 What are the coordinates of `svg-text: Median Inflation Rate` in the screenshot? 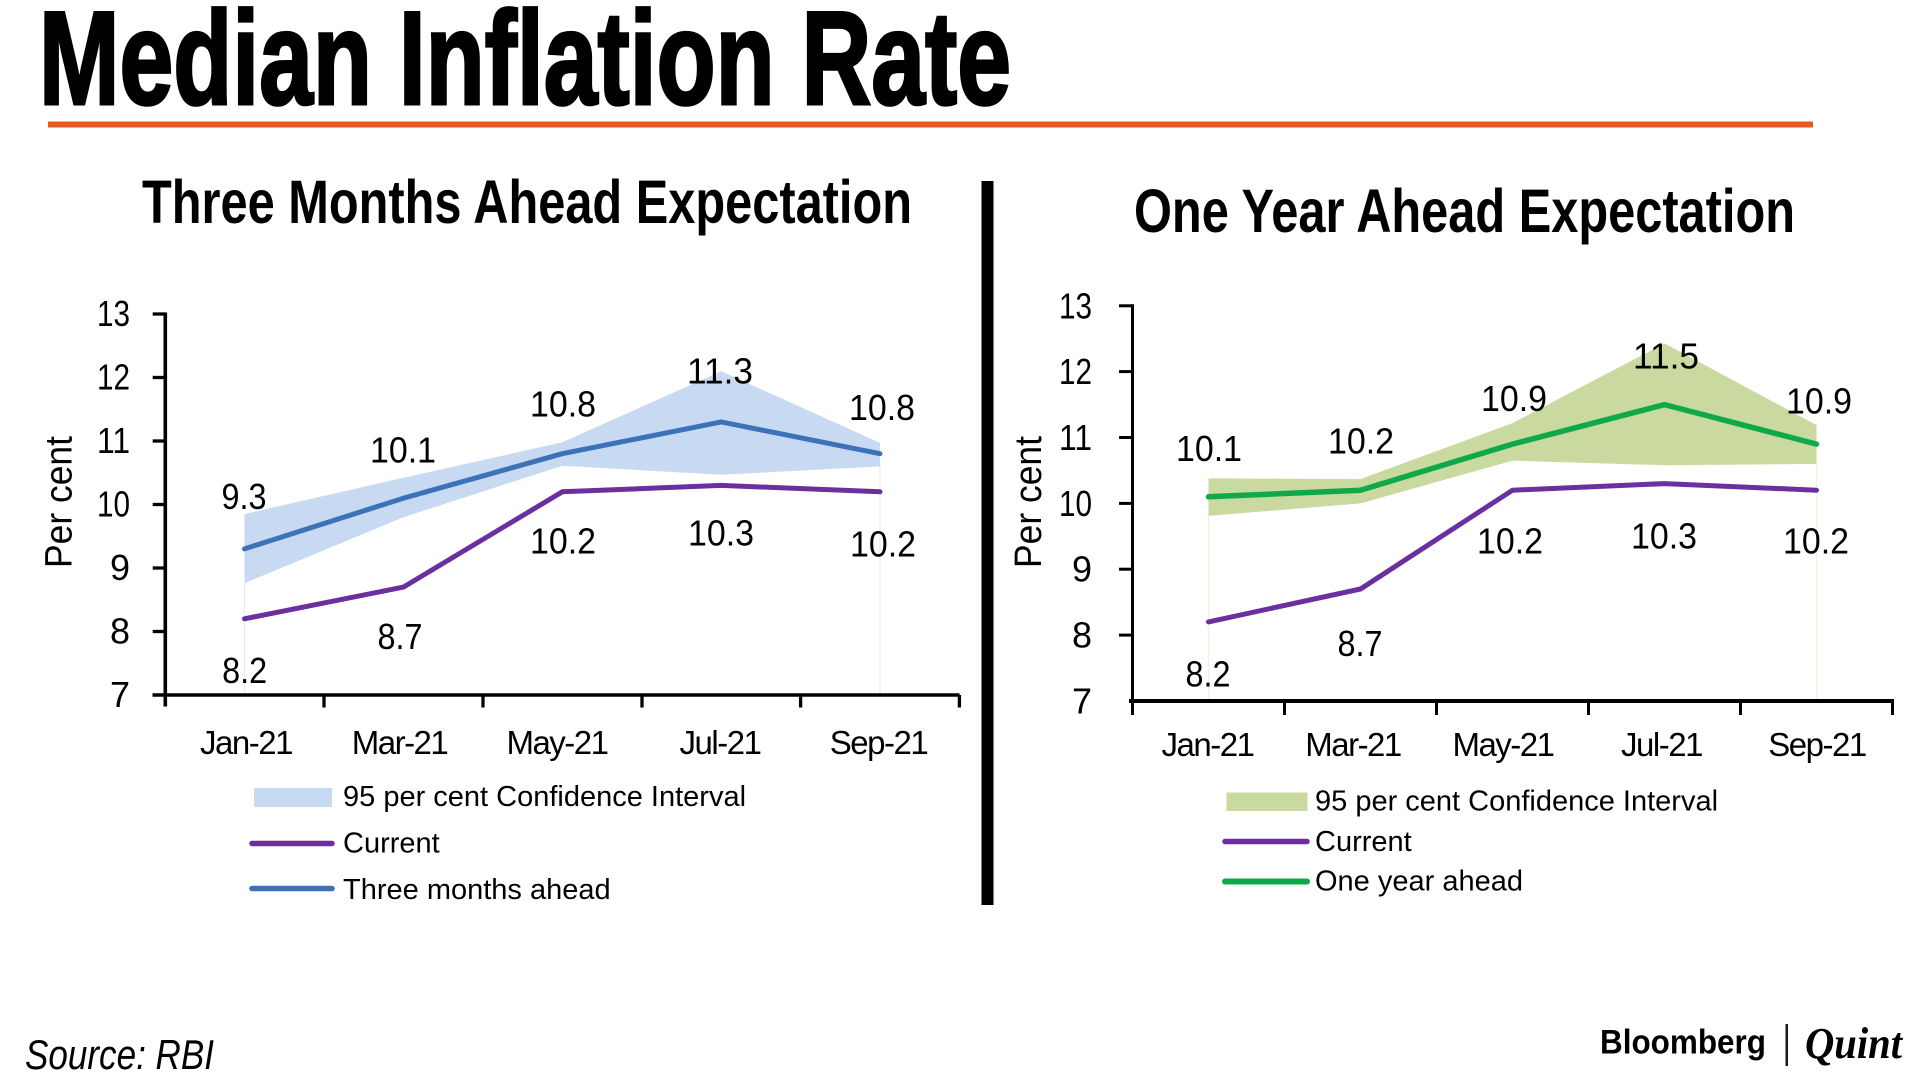 It's located at (525, 66).